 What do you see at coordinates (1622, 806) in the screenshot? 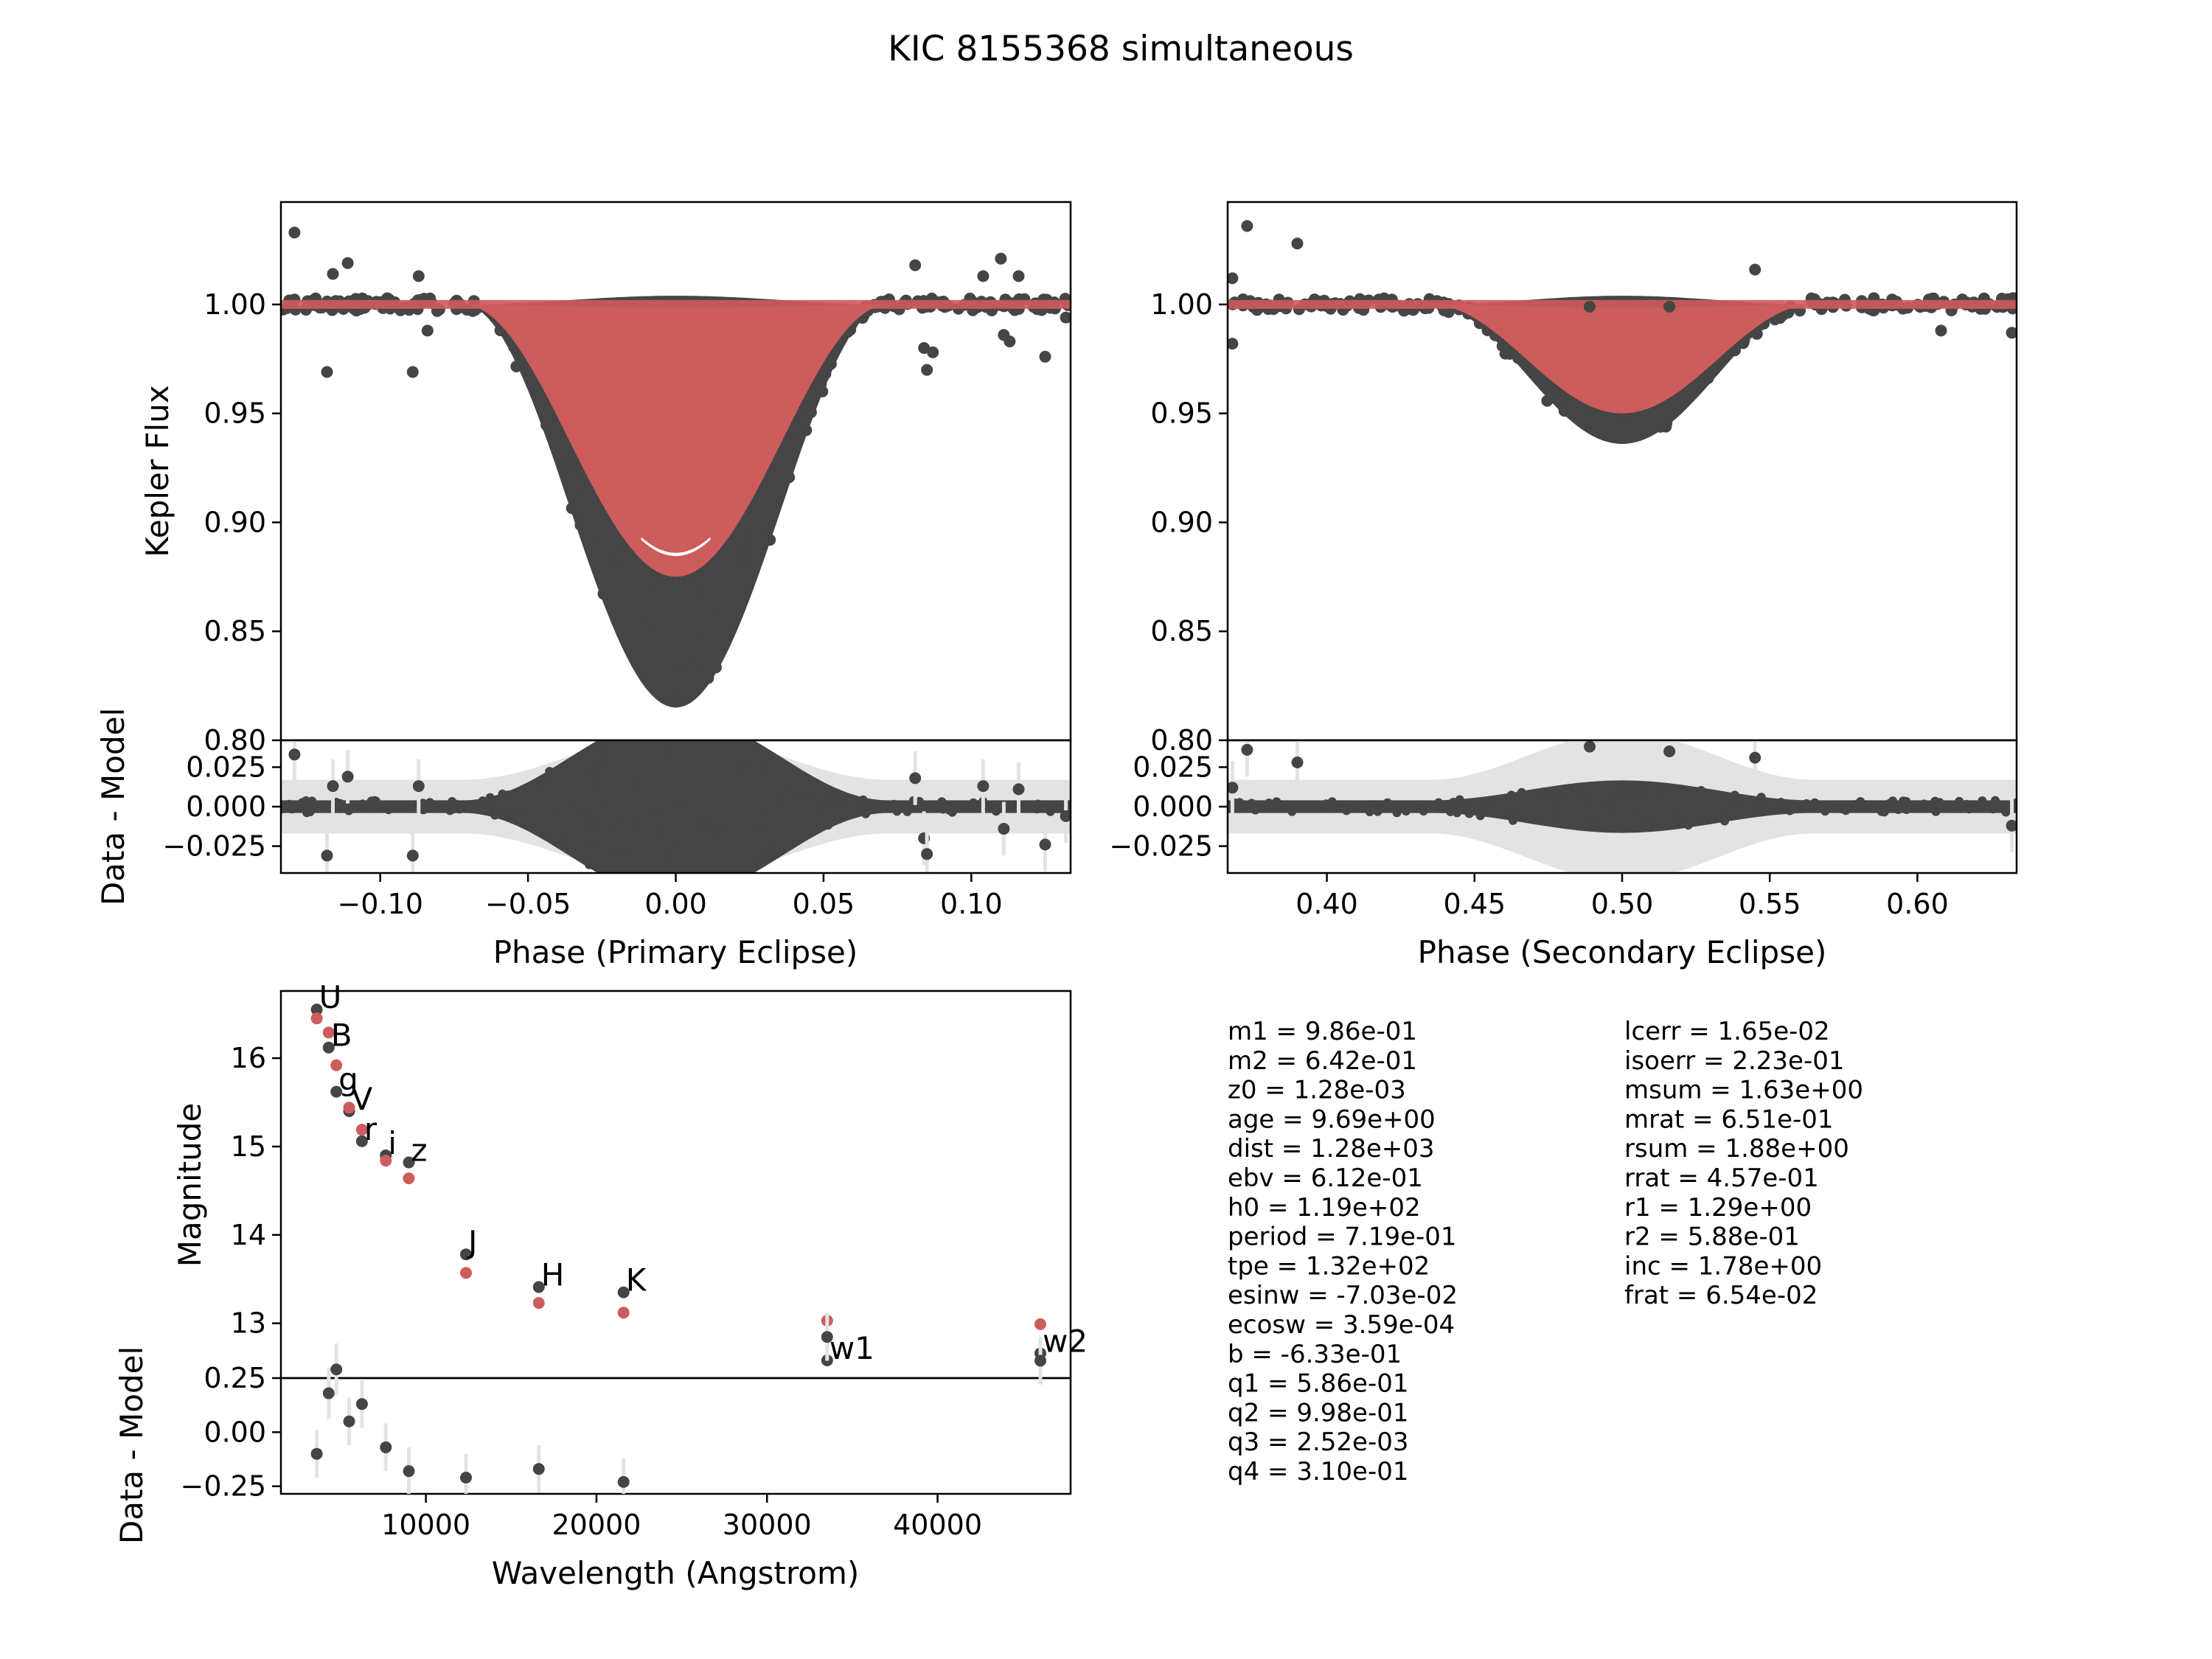
I see `secondary-residual-scatter-band` at bounding box center [1622, 806].